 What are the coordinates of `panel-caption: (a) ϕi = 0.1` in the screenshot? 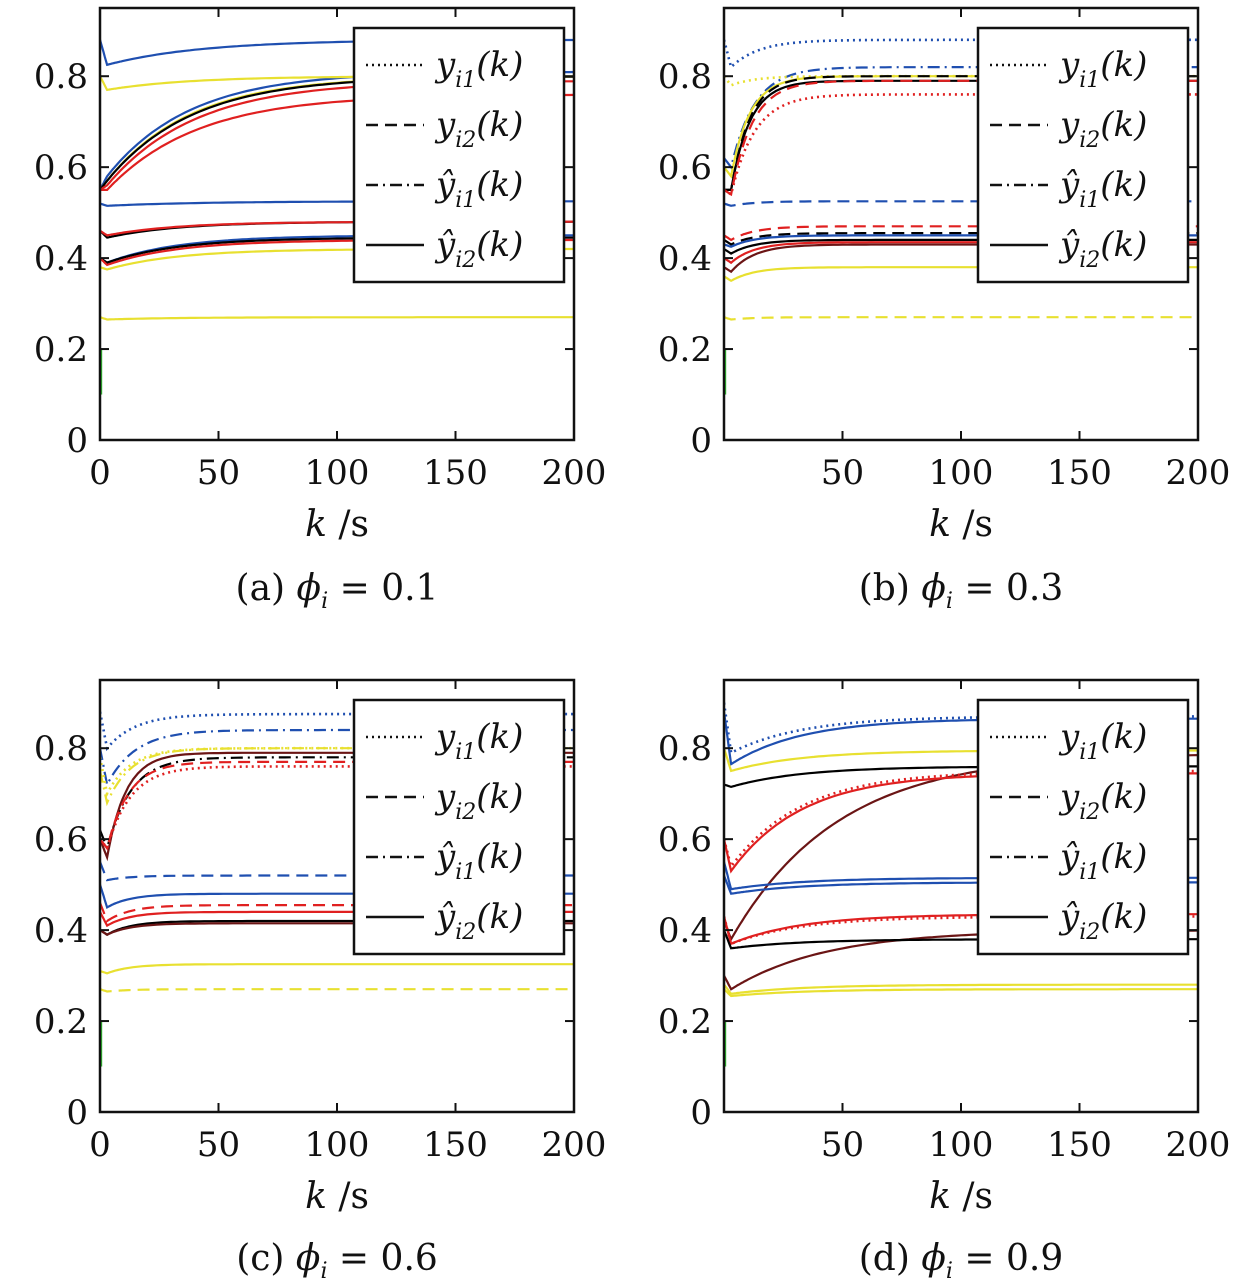 It's located at (337, 591).